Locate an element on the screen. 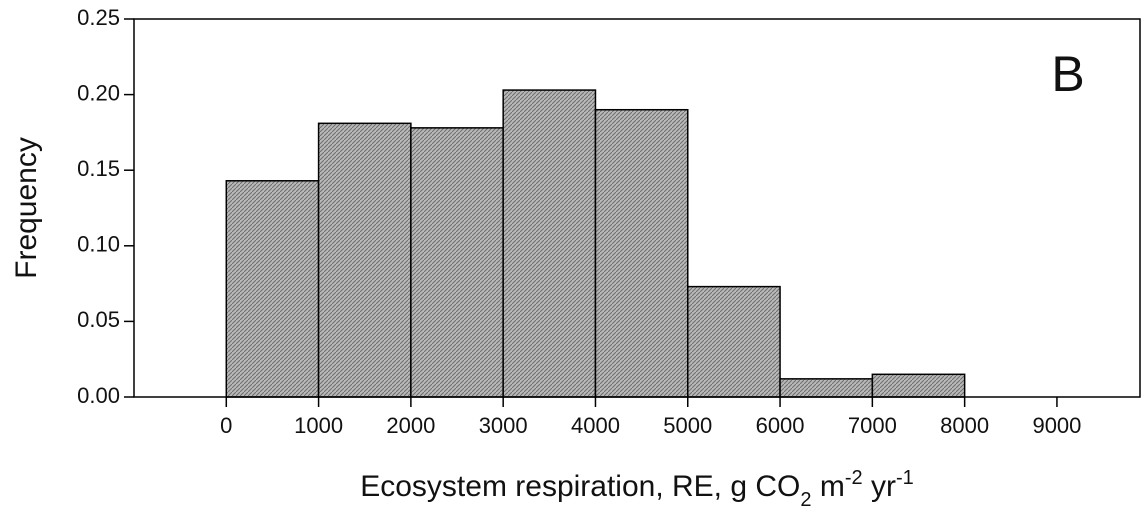 This screenshot has width=1146, height=522. x-axis-label-part: yr is located at coordinates (879, 486).